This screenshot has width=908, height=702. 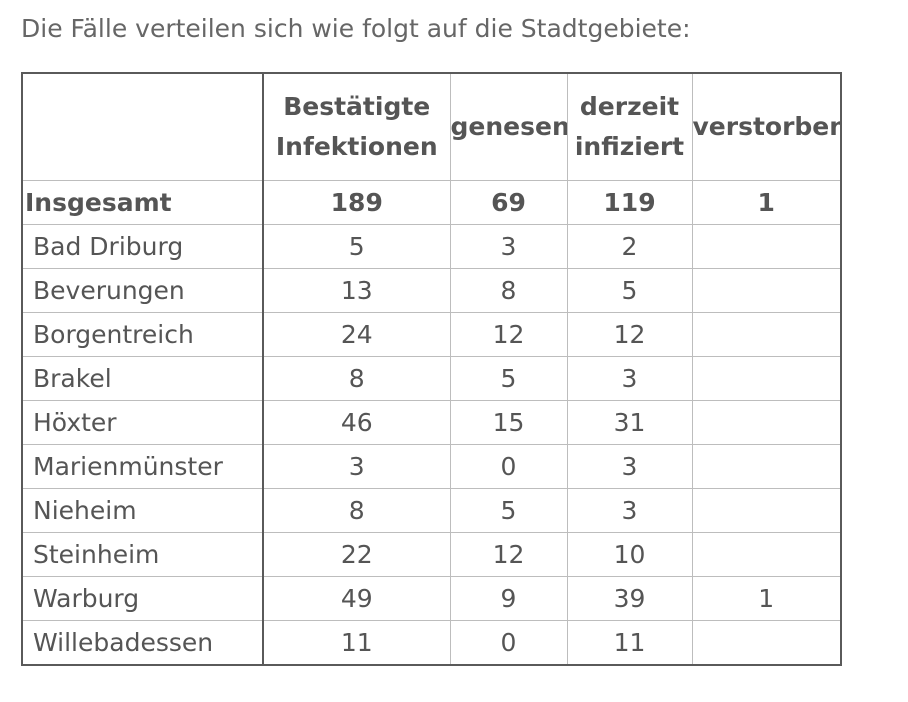 What do you see at coordinates (142, 246) in the screenshot?
I see `cell-name: Bad Driburg` at bounding box center [142, 246].